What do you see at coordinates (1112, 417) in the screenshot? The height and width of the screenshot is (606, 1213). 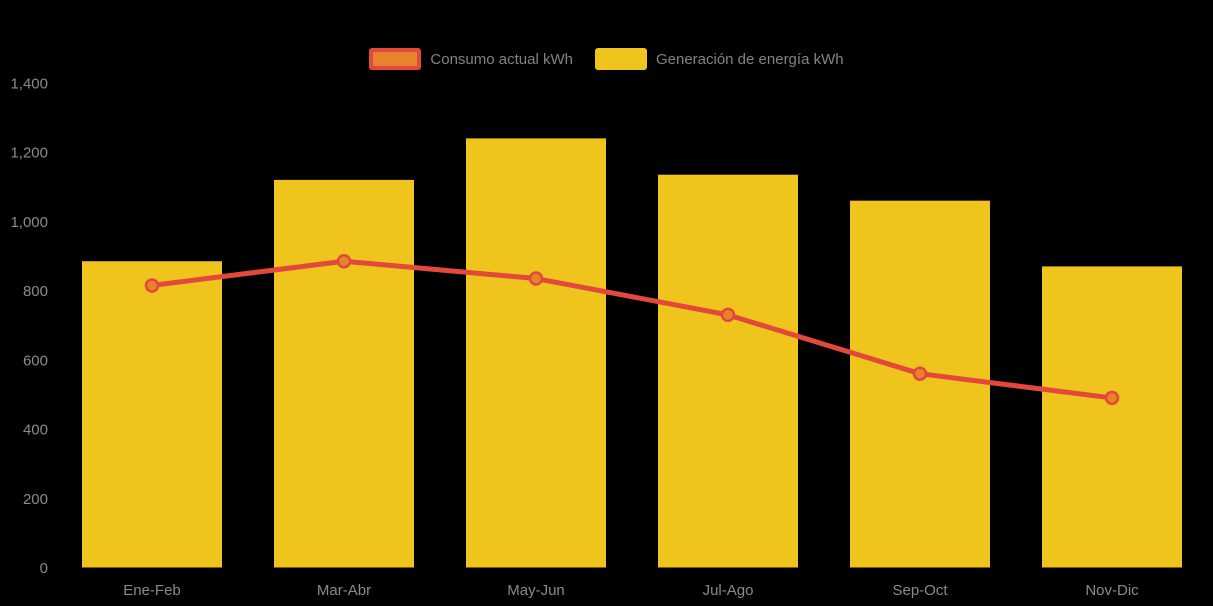 I see `bar-nov-dic` at bounding box center [1112, 417].